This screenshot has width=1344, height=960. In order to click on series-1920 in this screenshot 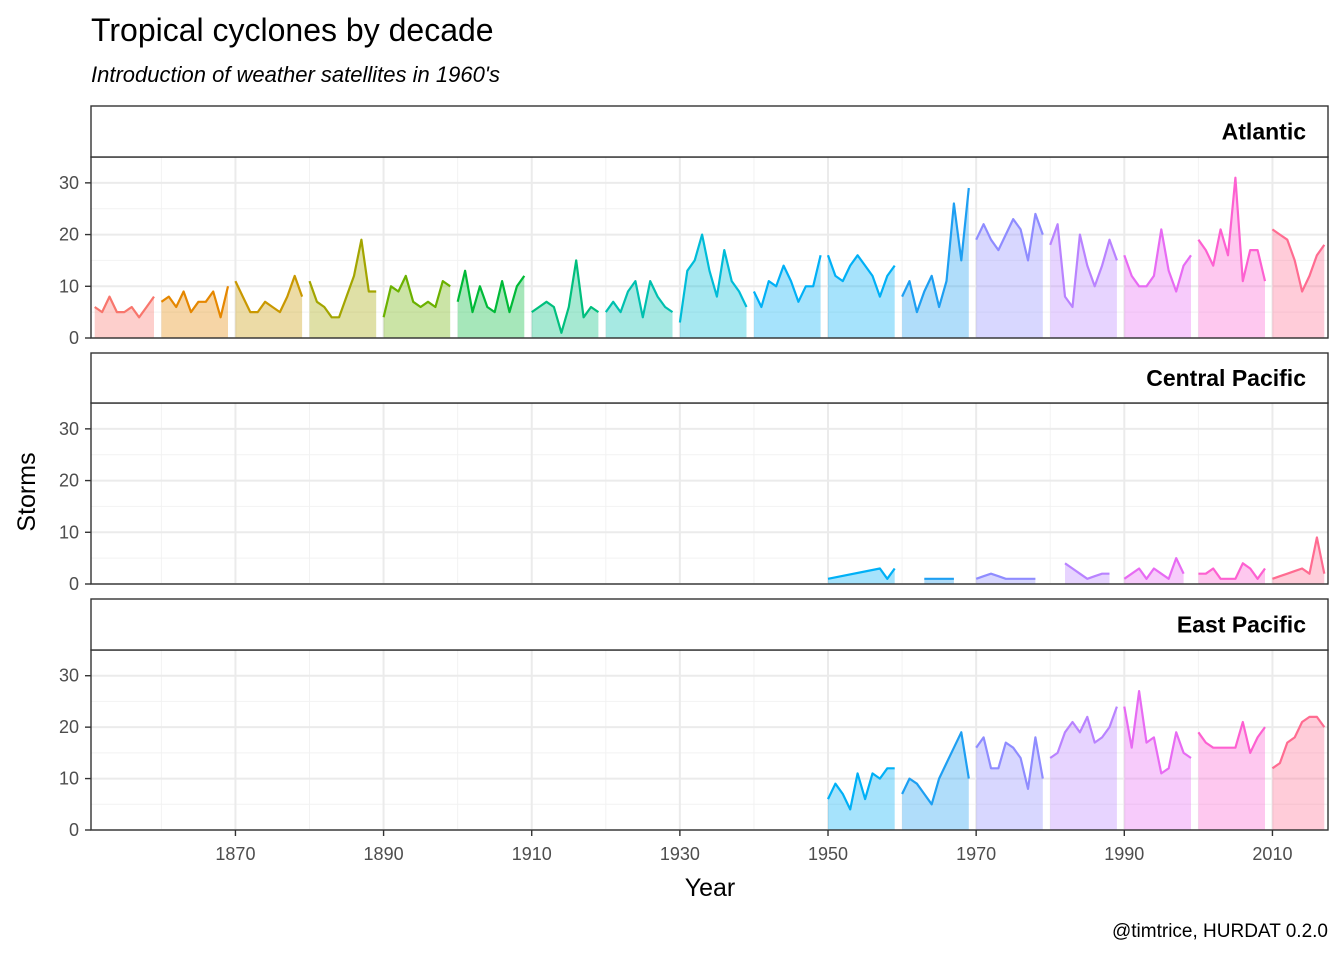, I will do `click(639, 309)`.